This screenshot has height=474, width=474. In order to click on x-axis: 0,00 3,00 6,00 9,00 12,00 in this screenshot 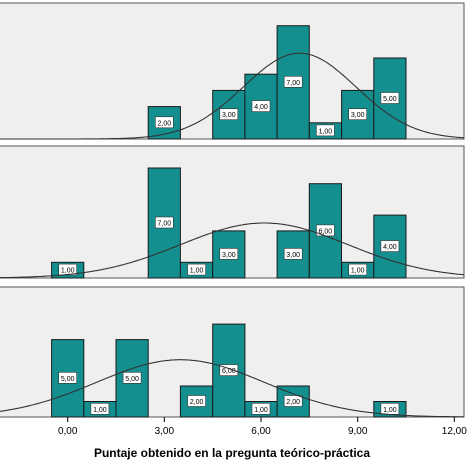, I will do `click(262, 427)`.